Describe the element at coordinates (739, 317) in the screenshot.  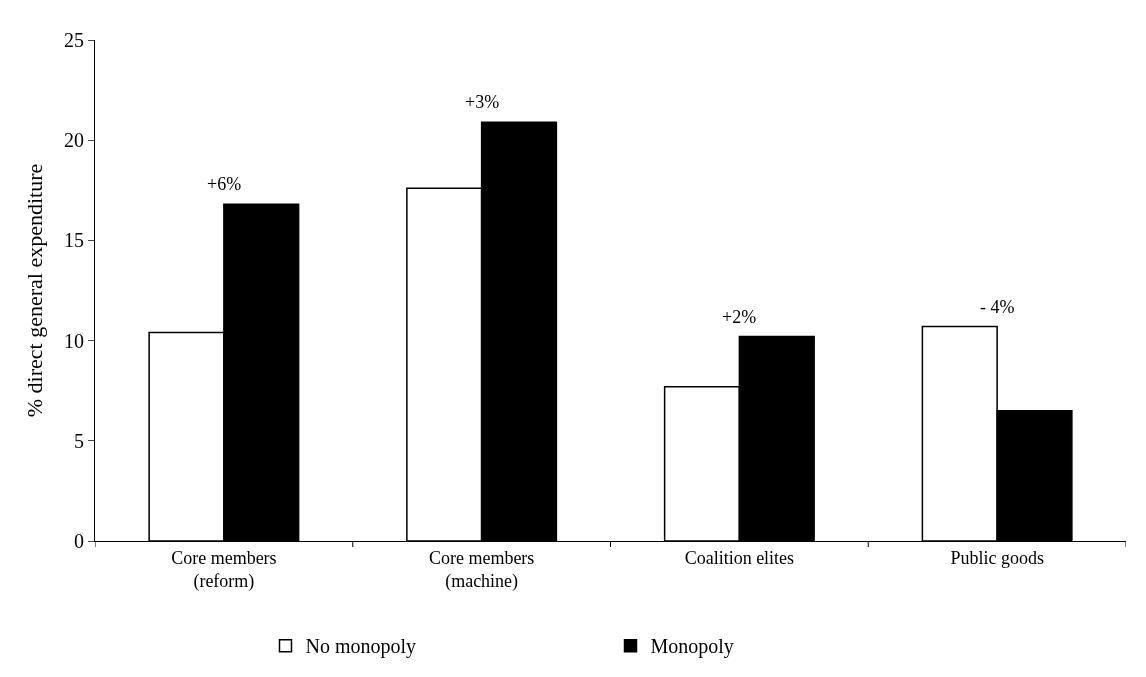
I see `annotation: +2%` at that location.